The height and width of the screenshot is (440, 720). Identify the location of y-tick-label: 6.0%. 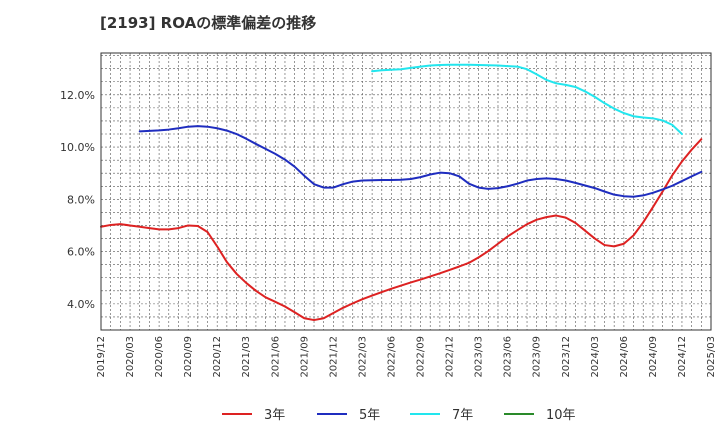
(81, 252).